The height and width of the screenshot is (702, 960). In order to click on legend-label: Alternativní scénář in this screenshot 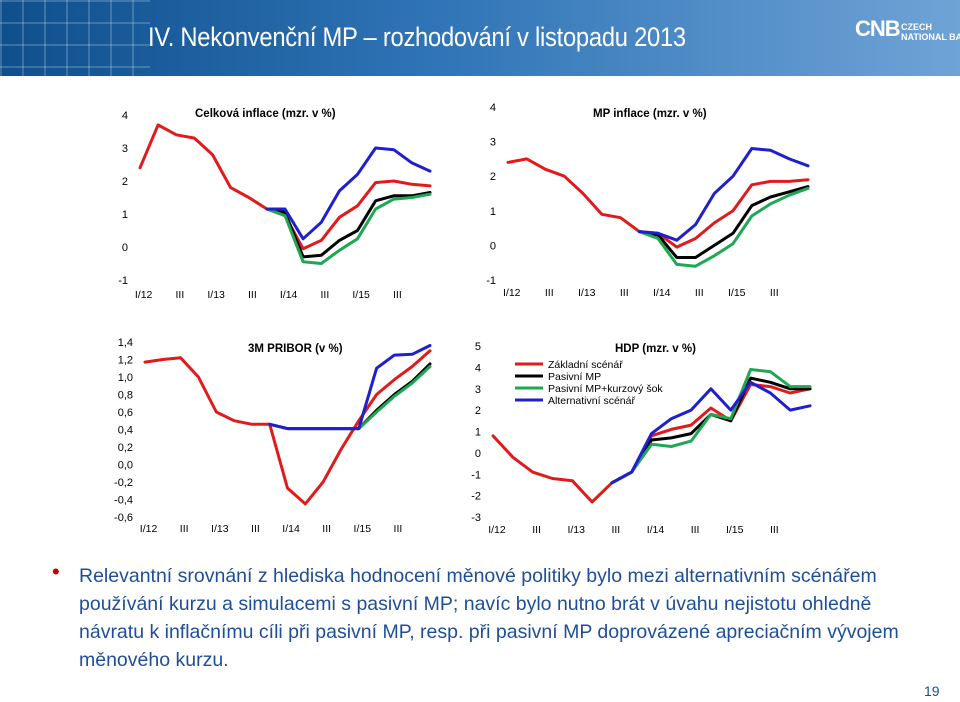, I will do `click(591, 401)`.